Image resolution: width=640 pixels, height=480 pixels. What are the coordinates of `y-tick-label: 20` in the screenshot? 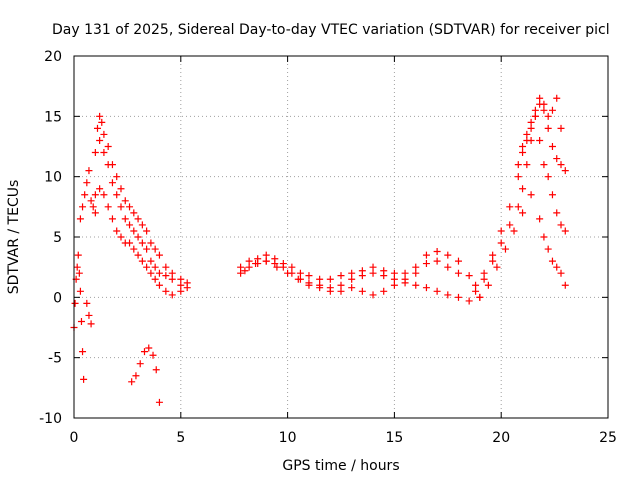 It's located at (53, 57).